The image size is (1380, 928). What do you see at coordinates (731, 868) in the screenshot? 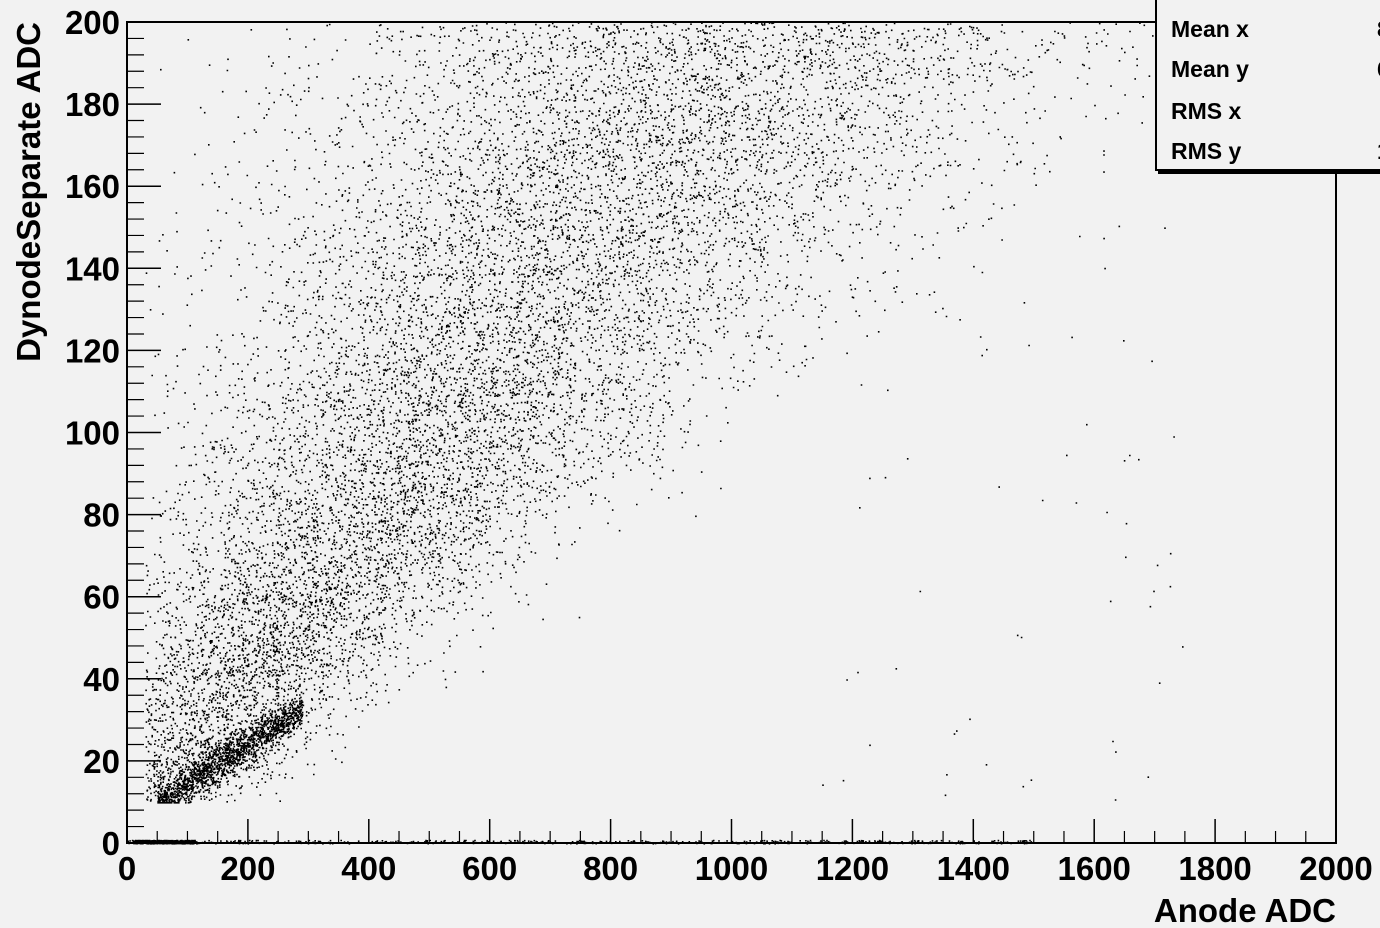
I see `x-tick-label: 1000` at bounding box center [731, 868].